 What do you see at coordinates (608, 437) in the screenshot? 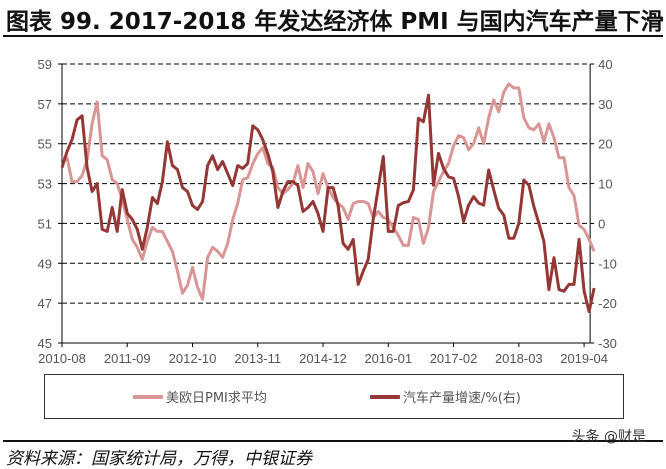
I see `watermark: 头条 @财是` at bounding box center [608, 437].